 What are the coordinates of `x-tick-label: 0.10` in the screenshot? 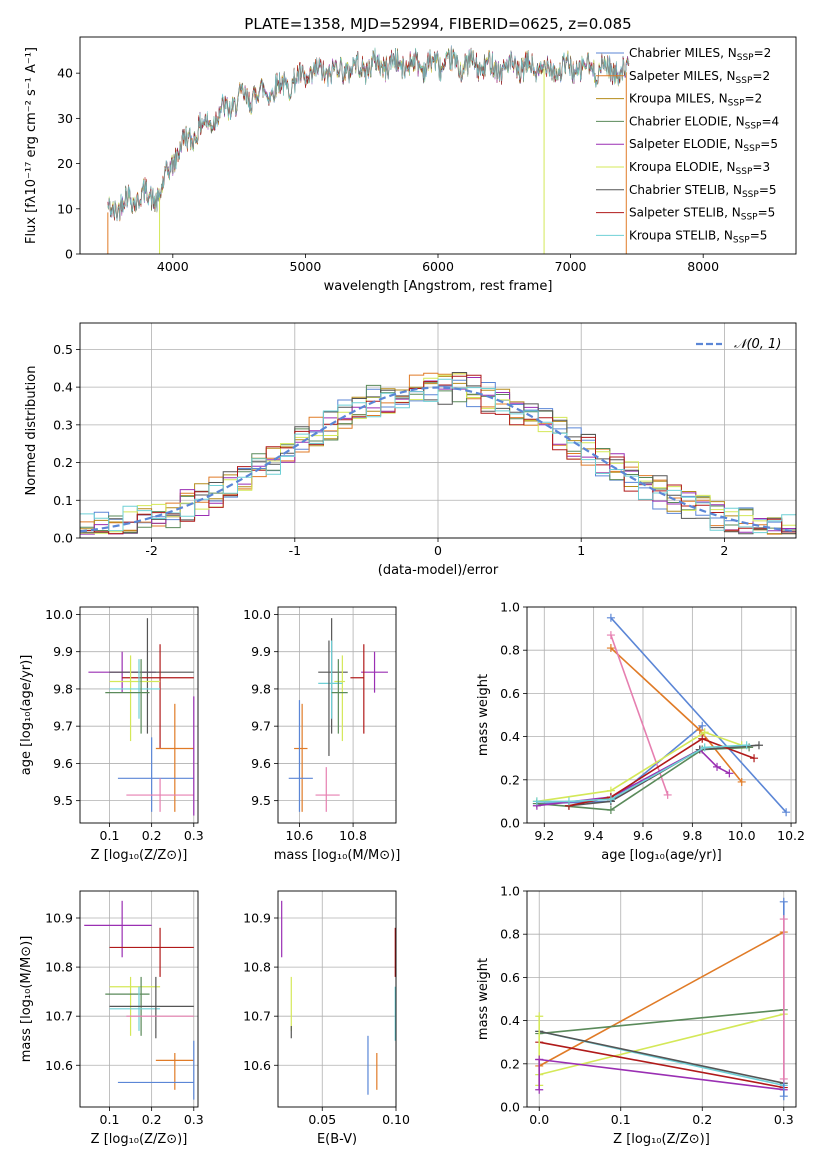 It's located at (396, 1119).